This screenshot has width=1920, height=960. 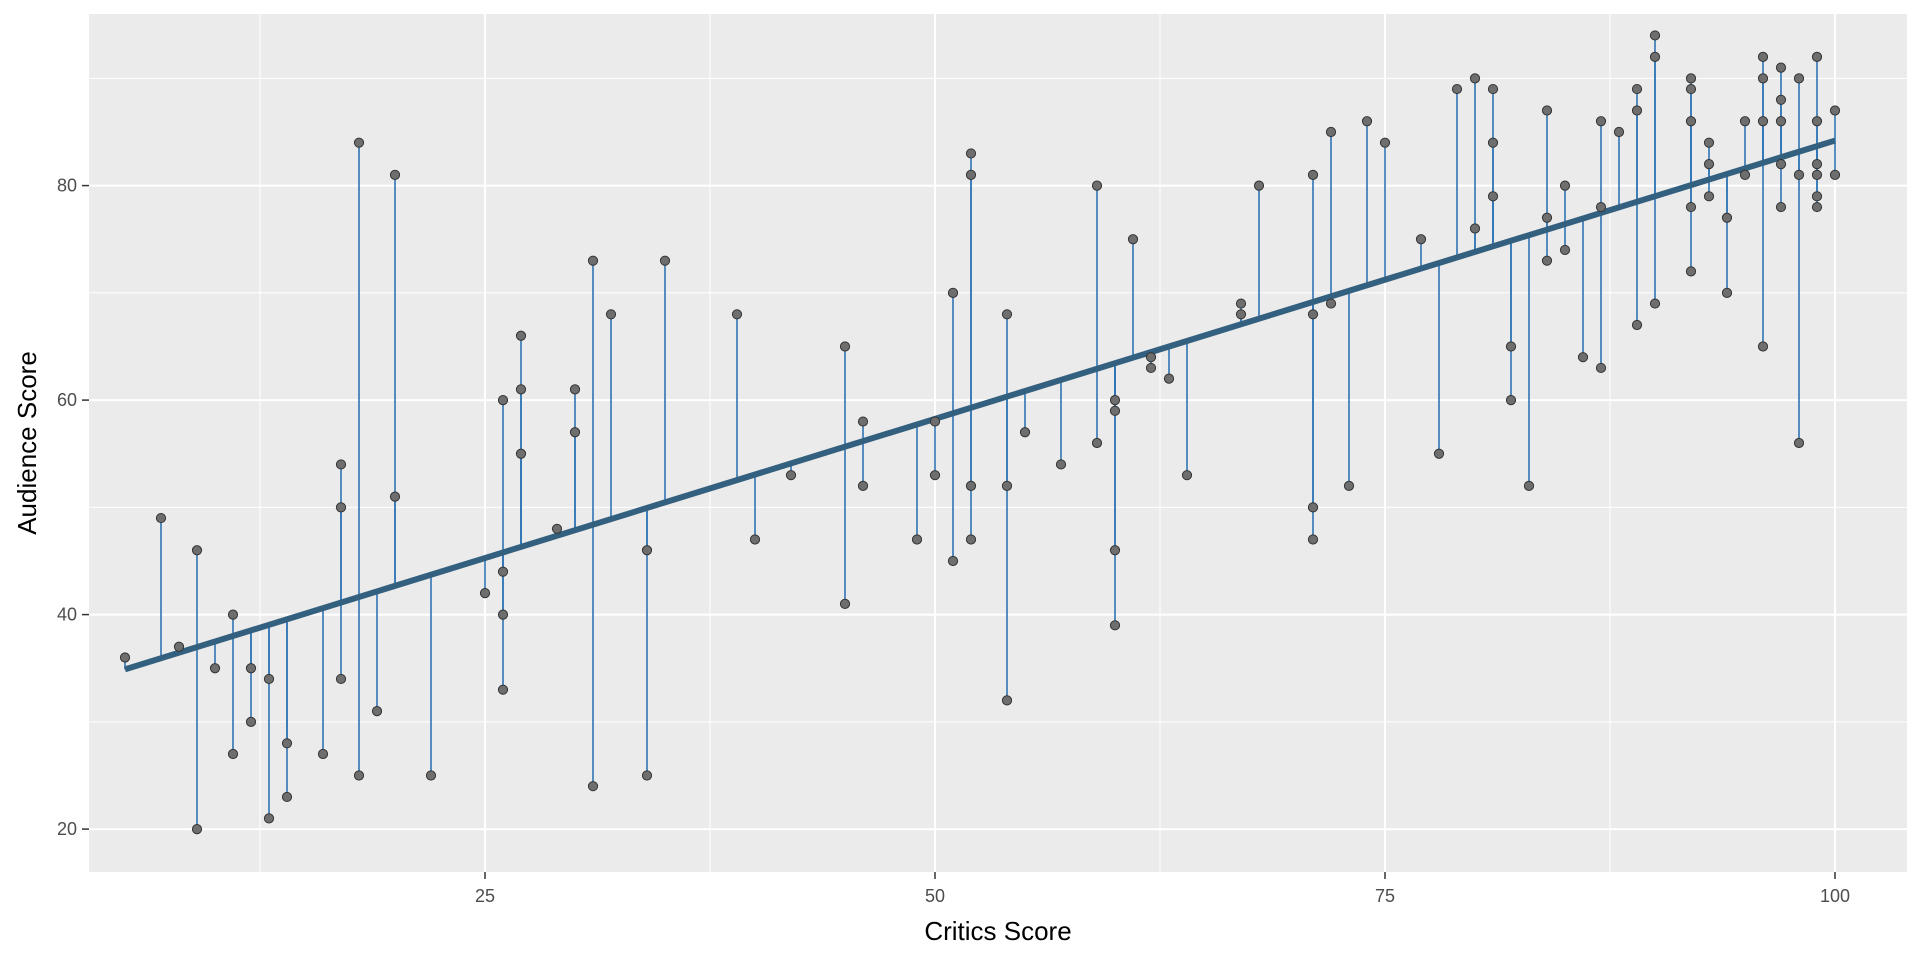 What do you see at coordinates (1162, 889) in the screenshot?
I see `x-axis-ticks: 25 50 75 100` at bounding box center [1162, 889].